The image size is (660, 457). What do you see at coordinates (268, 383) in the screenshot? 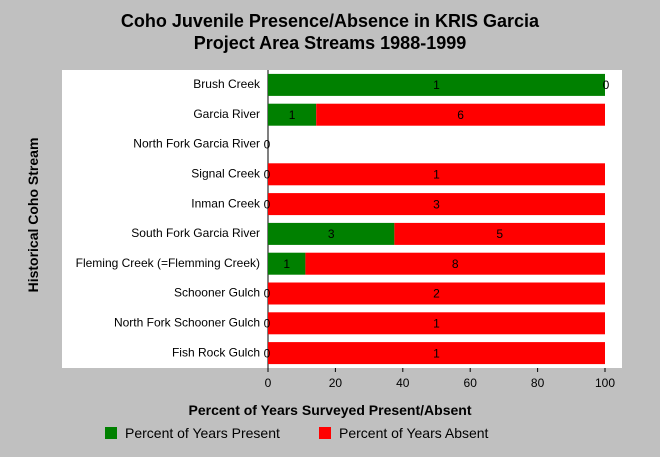
I see `x-tick-label: 0` at bounding box center [268, 383].